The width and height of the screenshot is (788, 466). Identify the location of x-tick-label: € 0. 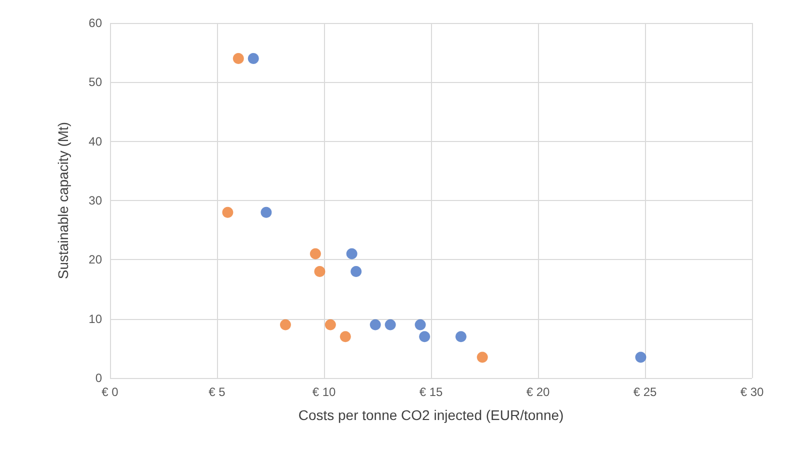
(110, 392).